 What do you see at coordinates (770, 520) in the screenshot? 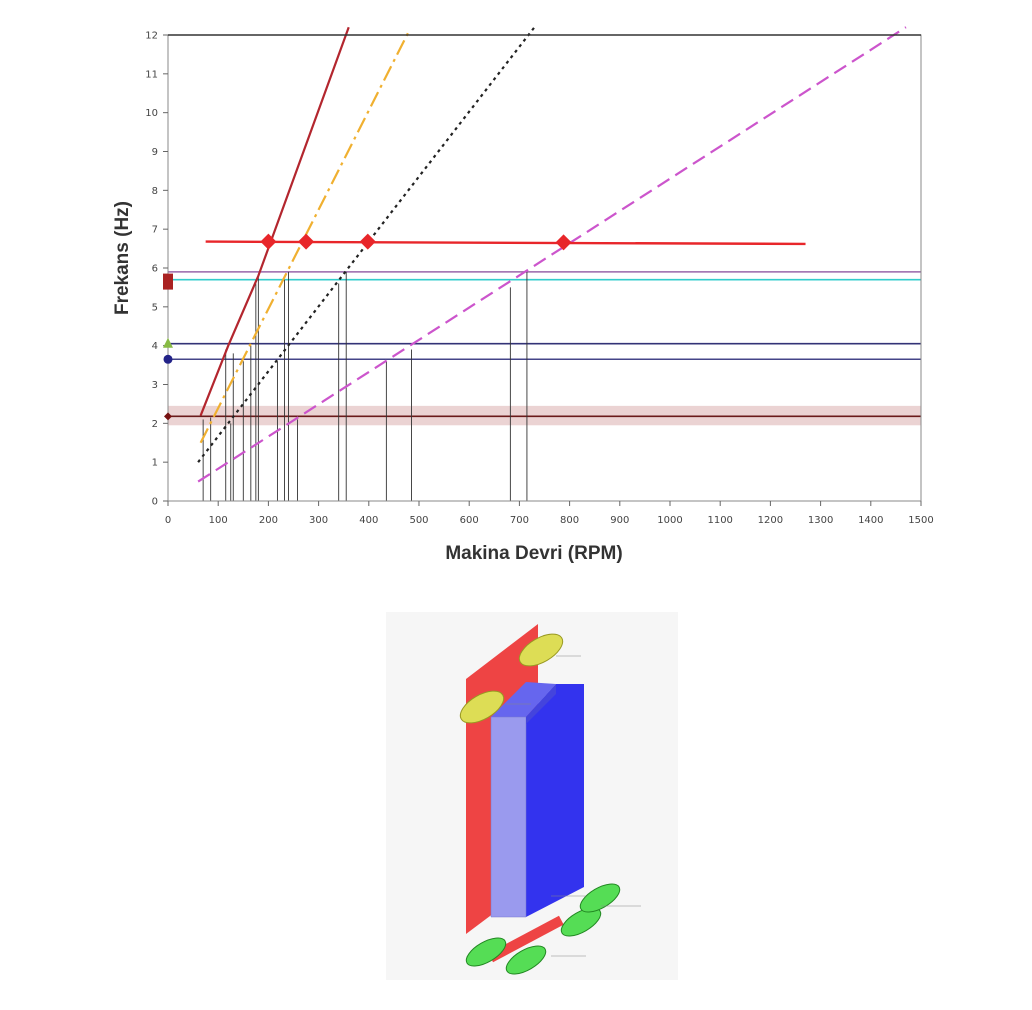
I see `x-tick-label: 1200` at bounding box center [770, 520].